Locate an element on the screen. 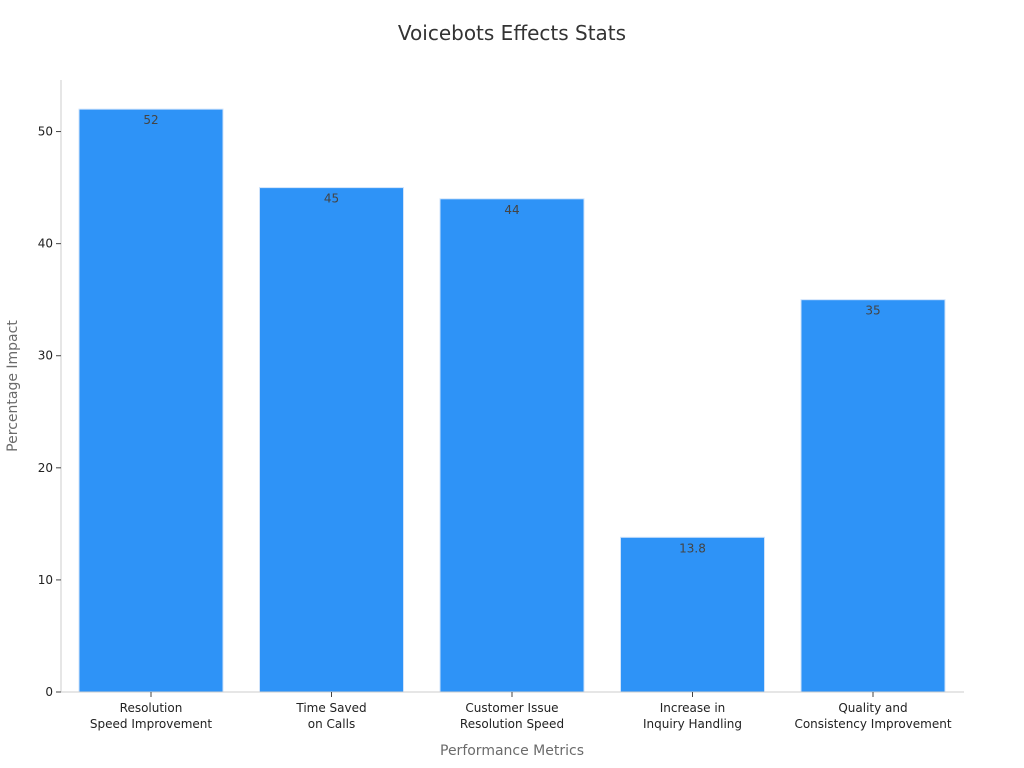 This screenshot has height=768, width=1024. x-tick-label: Increase in is located at coordinates (693, 708).